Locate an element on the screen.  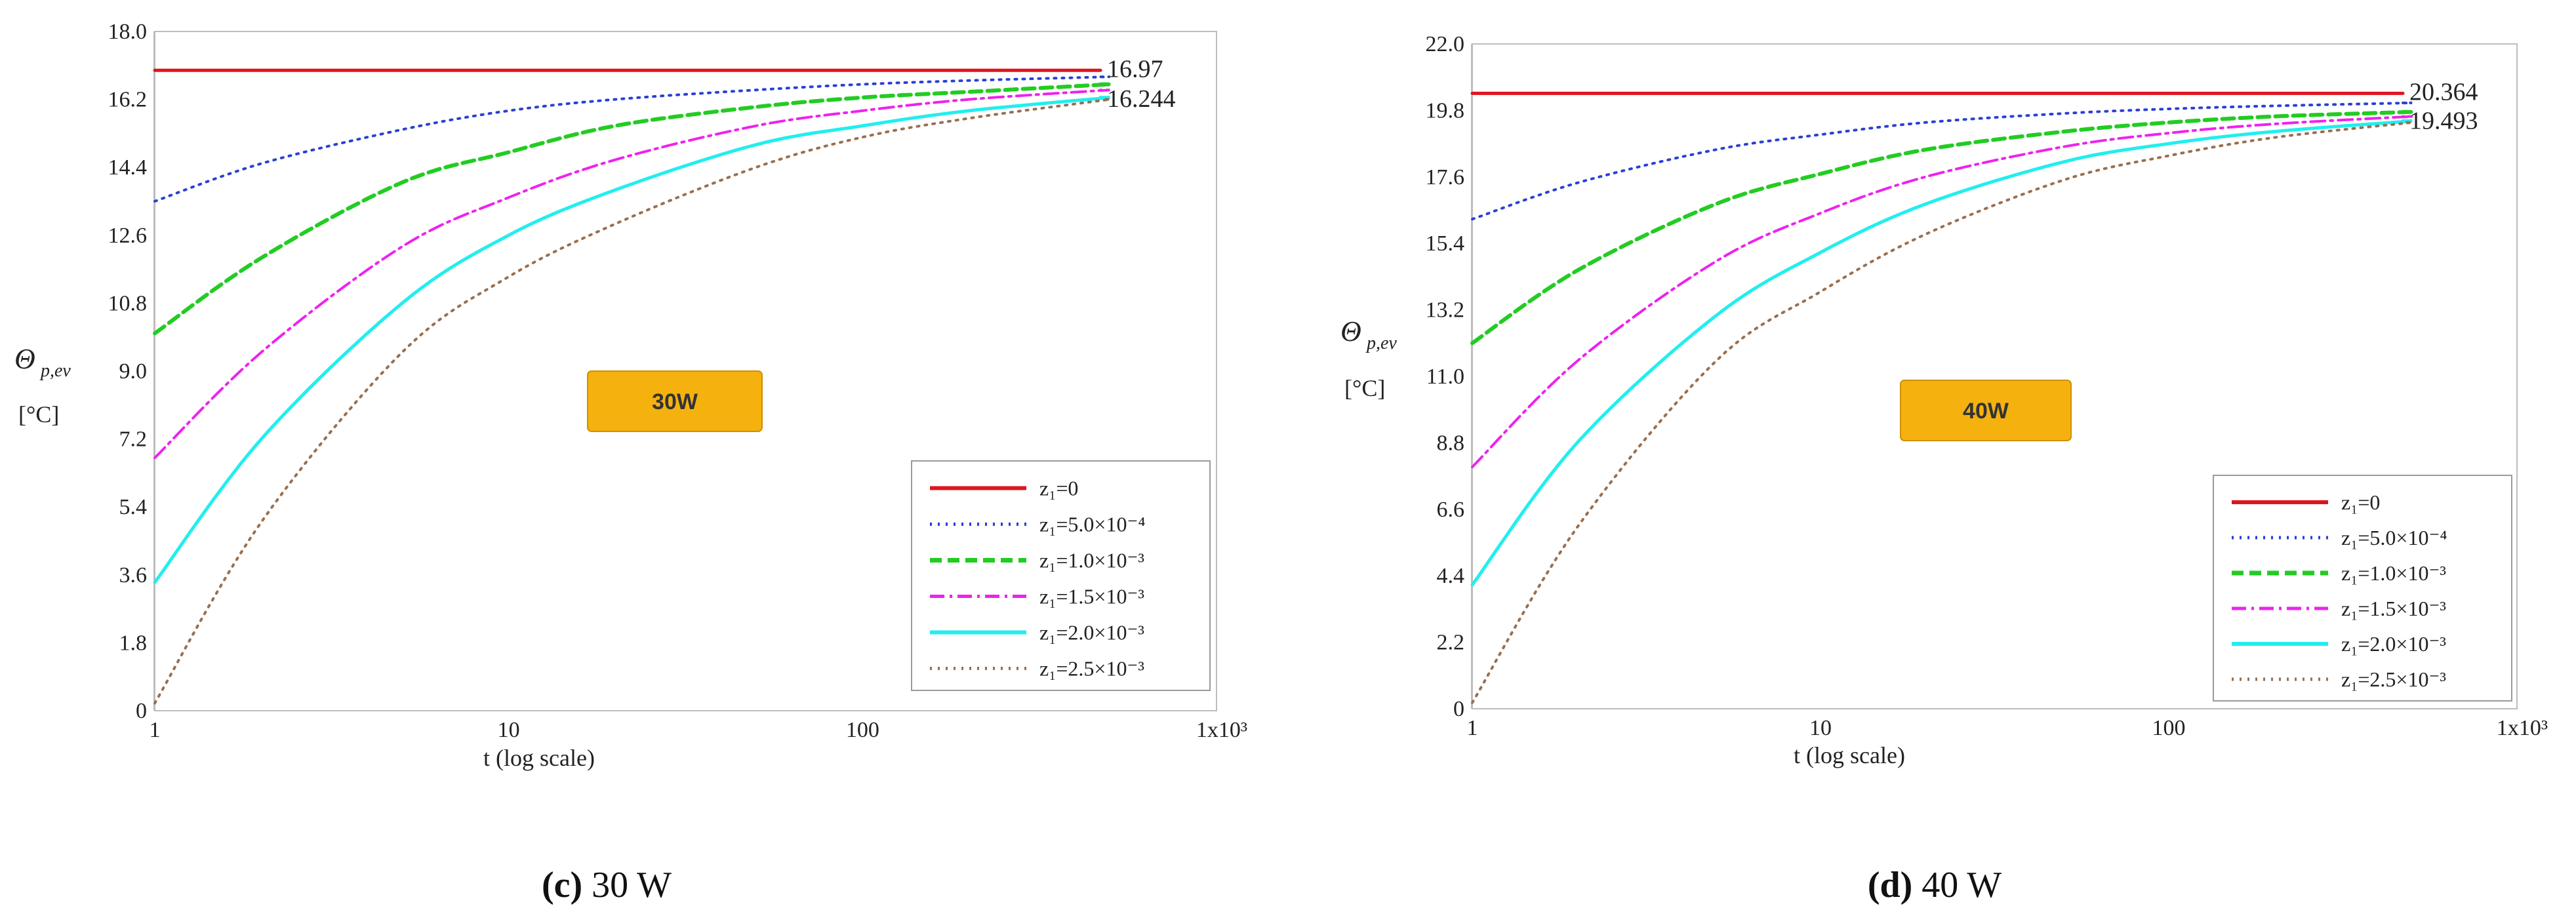
badge-box-d is located at coordinates (1986, 410).